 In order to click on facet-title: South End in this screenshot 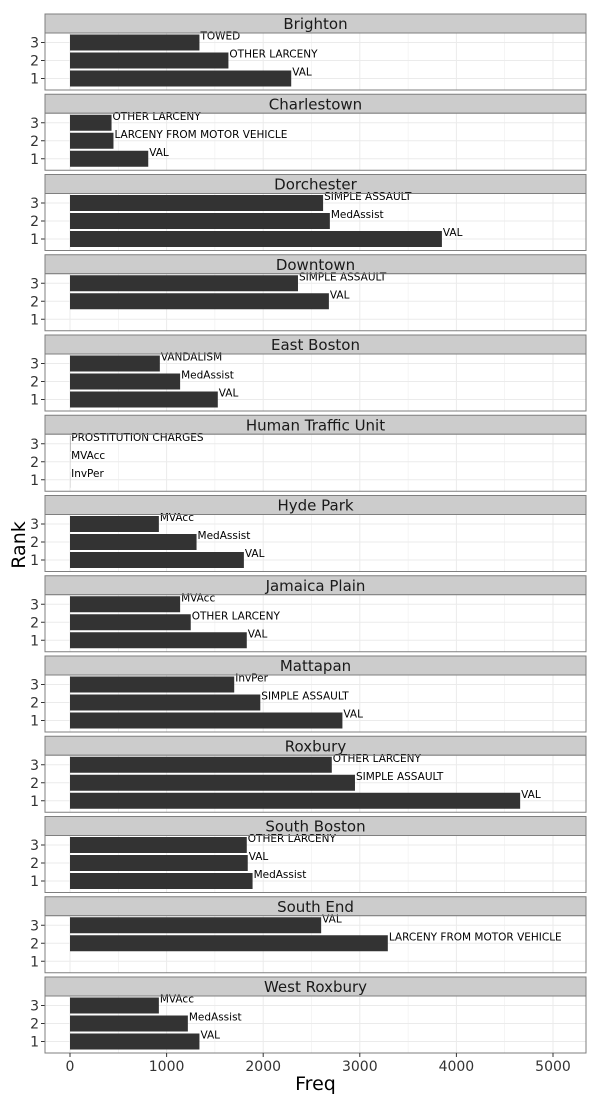, I will do `click(315, 907)`.